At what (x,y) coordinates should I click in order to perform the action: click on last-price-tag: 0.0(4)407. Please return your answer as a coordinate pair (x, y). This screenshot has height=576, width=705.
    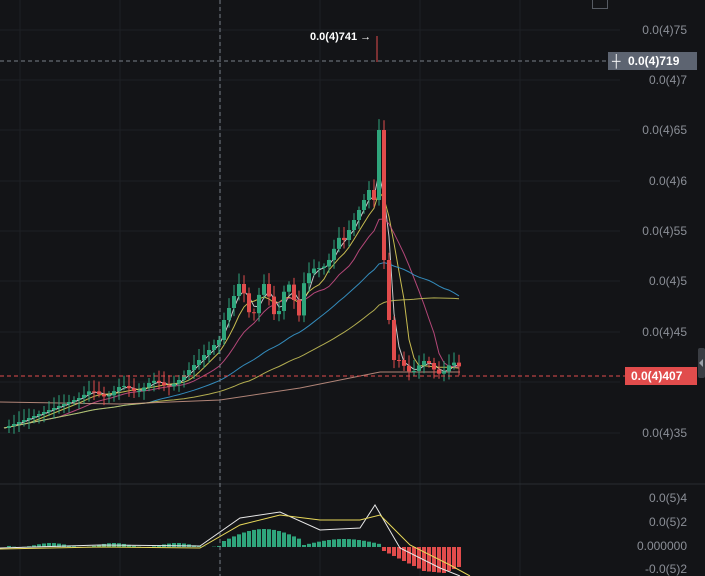
    Looking at the image, I should click on (661, 376).